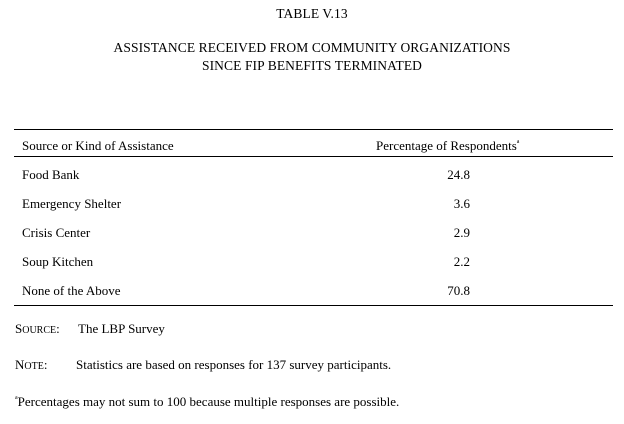  What do you see at coordinates (313, 156) in the screenshot?
I see `header-bottom-rule` at bounding box center [313, 156].